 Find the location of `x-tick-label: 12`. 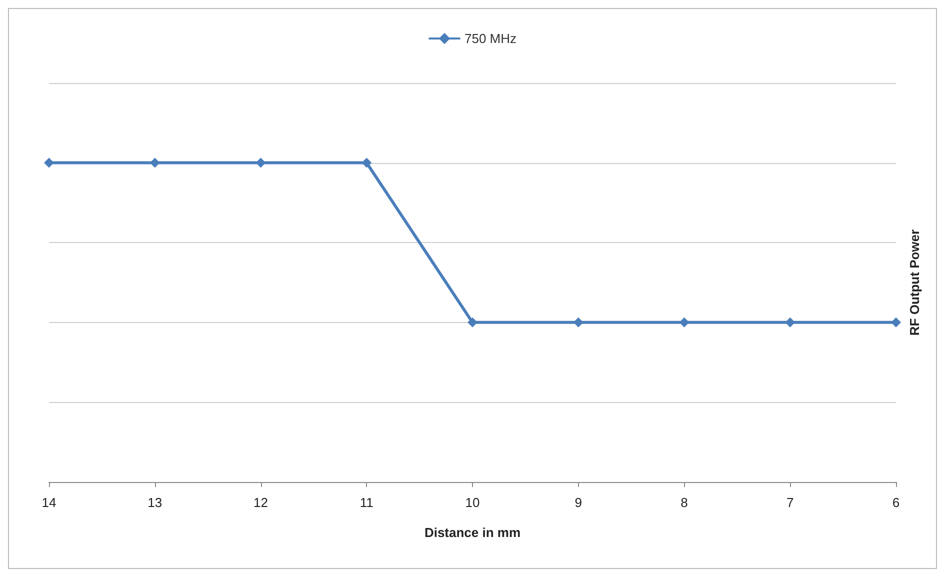

x-tick-label: 12 is located at coordinates (261, 502).